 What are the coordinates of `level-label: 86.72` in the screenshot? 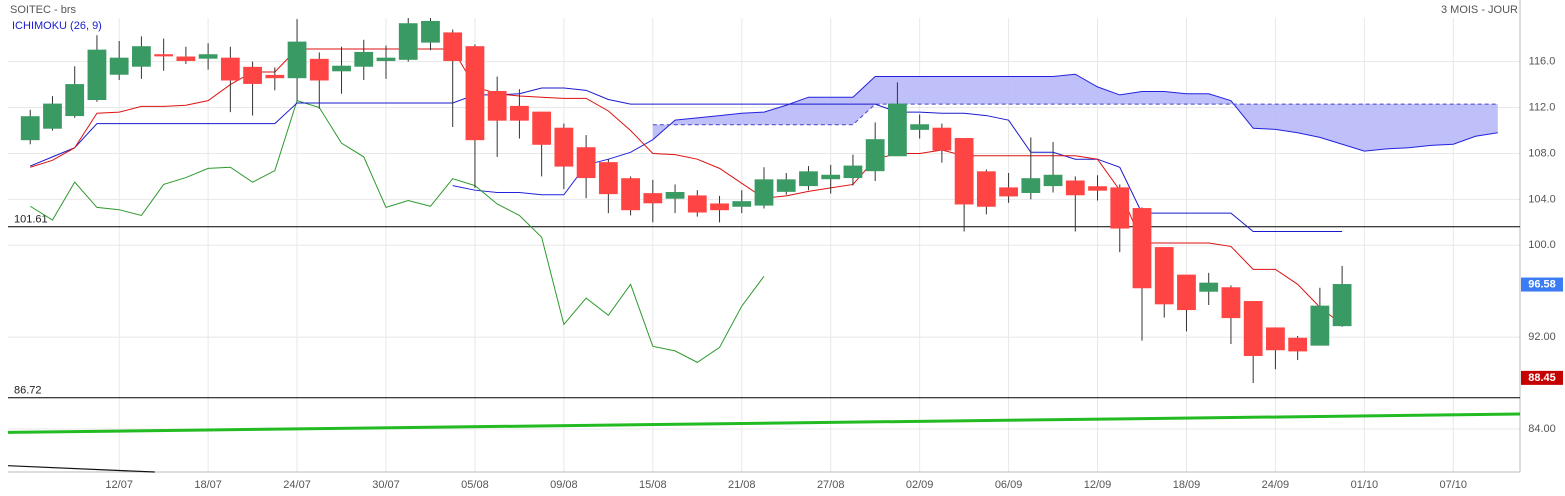 It's located at (28, 391).